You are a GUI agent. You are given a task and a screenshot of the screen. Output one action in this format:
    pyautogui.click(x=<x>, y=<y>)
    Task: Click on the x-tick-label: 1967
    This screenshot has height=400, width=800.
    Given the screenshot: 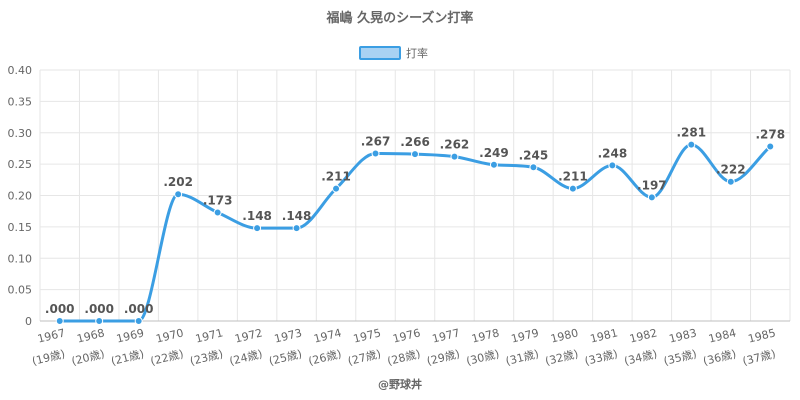 What is the action you would take?
    pyautogui.click(x=51, y=335)
    